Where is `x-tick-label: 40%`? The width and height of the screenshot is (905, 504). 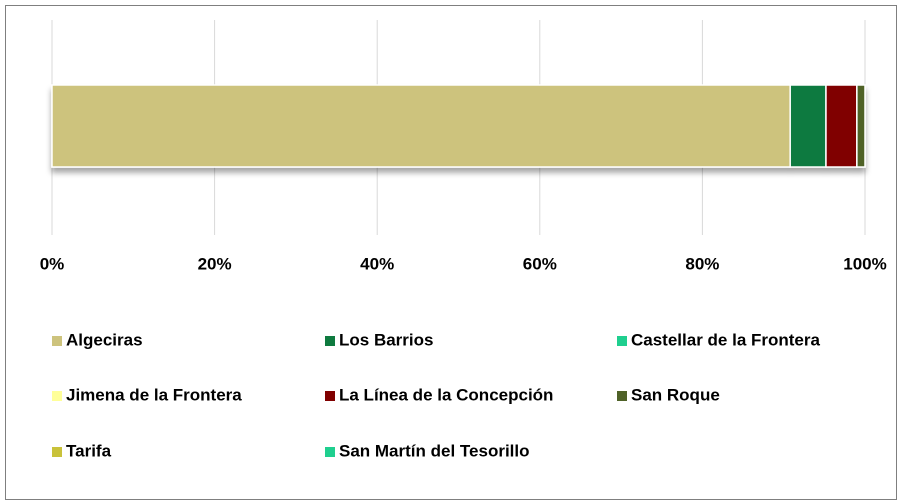
x-tick-label: 40% is located at coordinates (377, 263).